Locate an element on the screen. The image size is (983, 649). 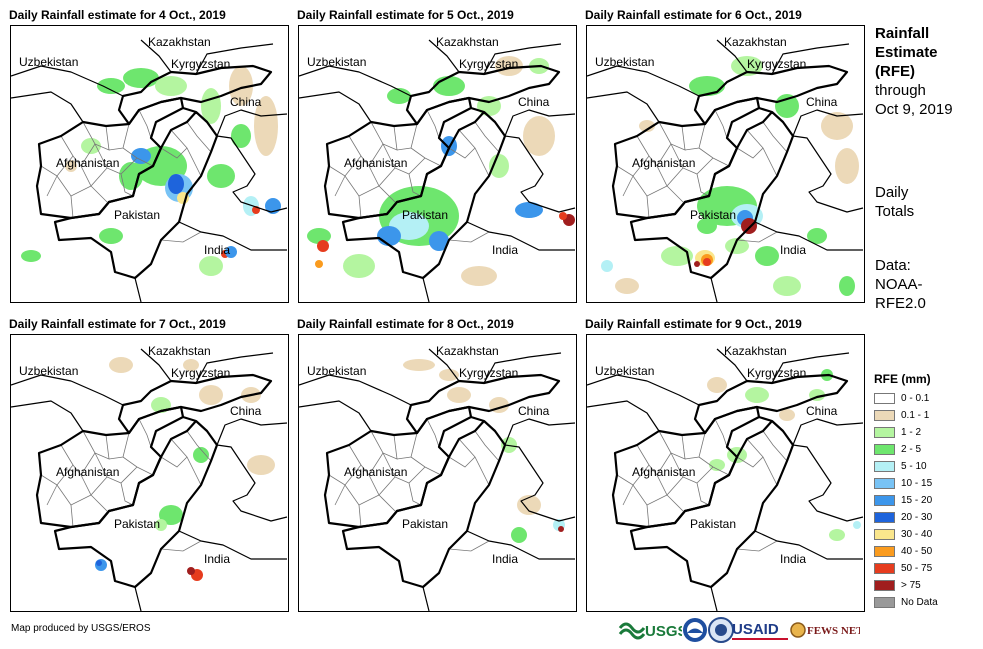
country-label-pakistan: Pakistan is located at coordinates (425, 215).